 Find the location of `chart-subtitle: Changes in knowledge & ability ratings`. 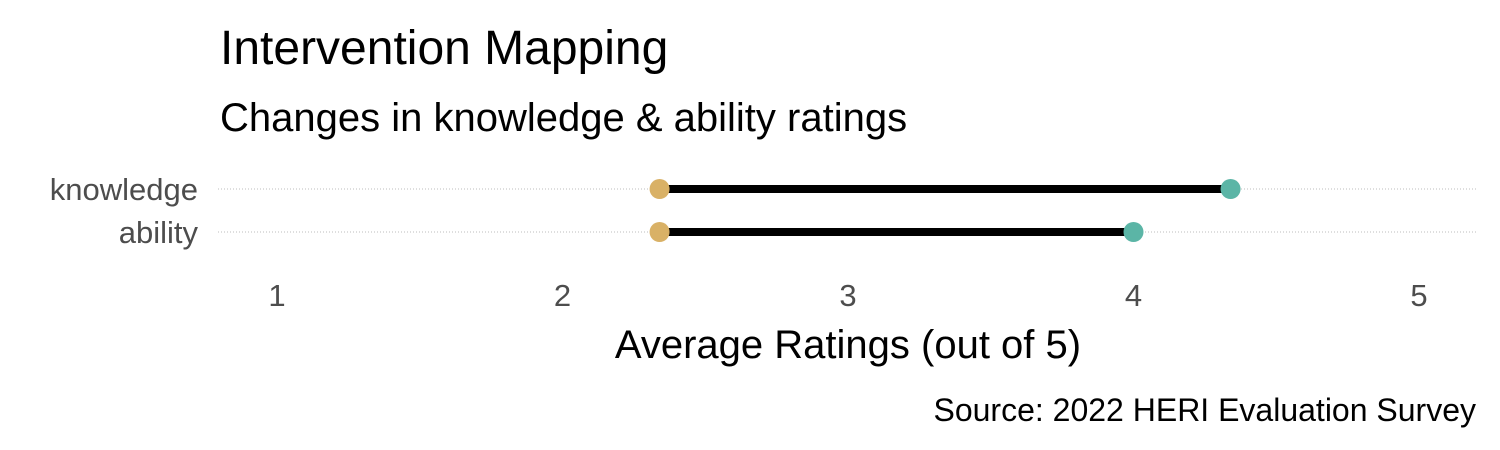

chart-subtitle: Changes in knowledge & ability ratings is located at coordinates (563, 118).